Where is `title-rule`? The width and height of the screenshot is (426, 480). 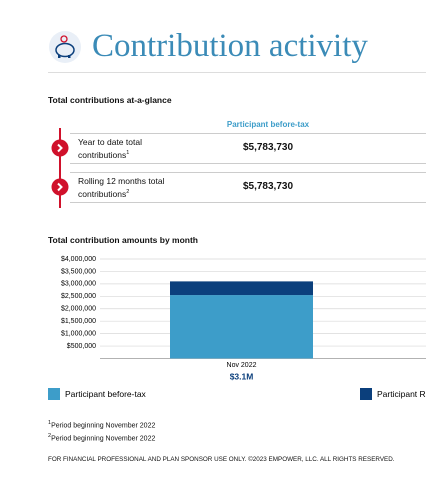 title-rule is located at coordinates (237, 72).